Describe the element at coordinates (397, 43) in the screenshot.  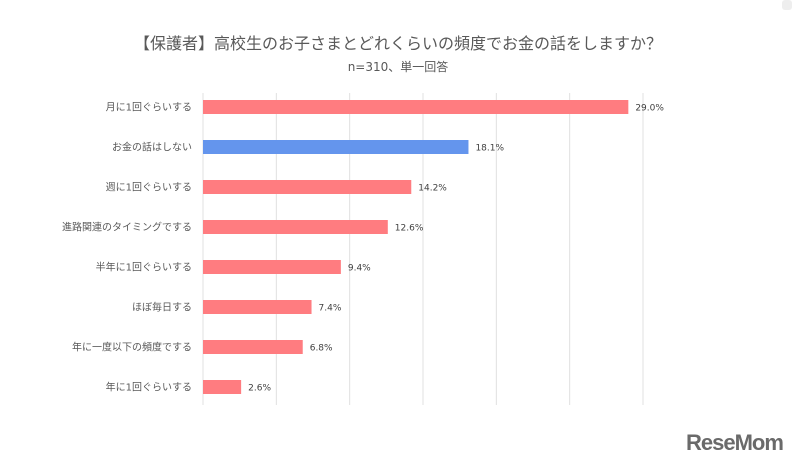
I see `chart-title: 【保護者】高校生のお子さまとどれくらいの頻度でお金の話をしますか？` at that location.